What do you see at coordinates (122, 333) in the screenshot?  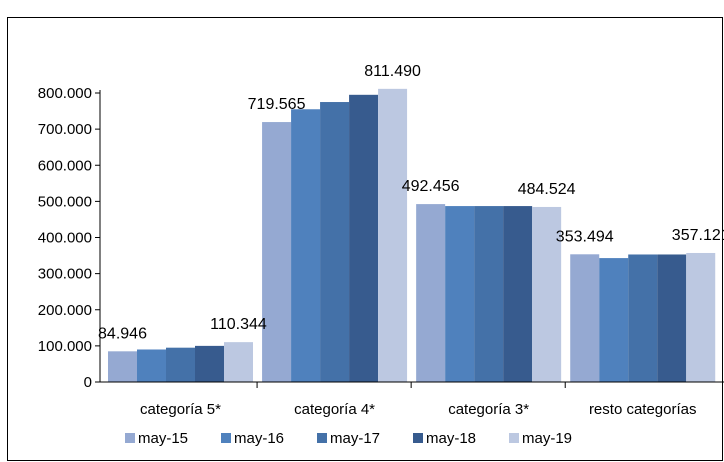 I see `data-label: 84.946` at bounding box center [122, 333].